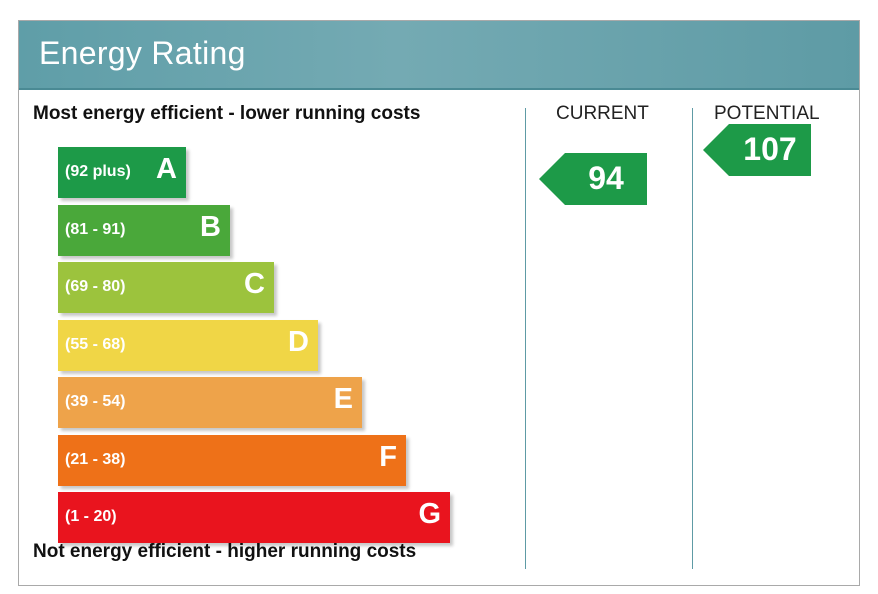 The width and height of the screenshot is (878, 594). Describe the element at coordinates (254, 284) in the screenshot. I see `rating-bar-letter: C` at that location.